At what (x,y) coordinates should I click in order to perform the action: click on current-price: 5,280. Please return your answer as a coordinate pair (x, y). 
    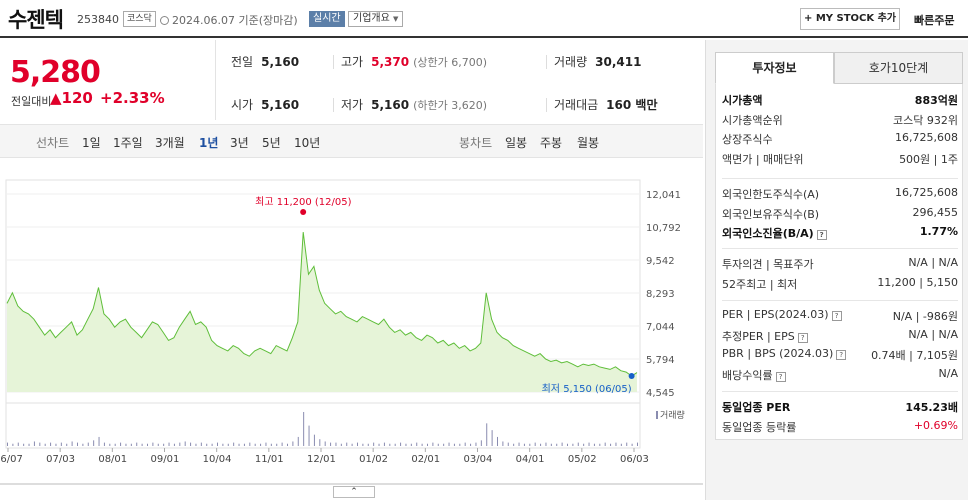
    Looking at the image, I should click on (55, 72).